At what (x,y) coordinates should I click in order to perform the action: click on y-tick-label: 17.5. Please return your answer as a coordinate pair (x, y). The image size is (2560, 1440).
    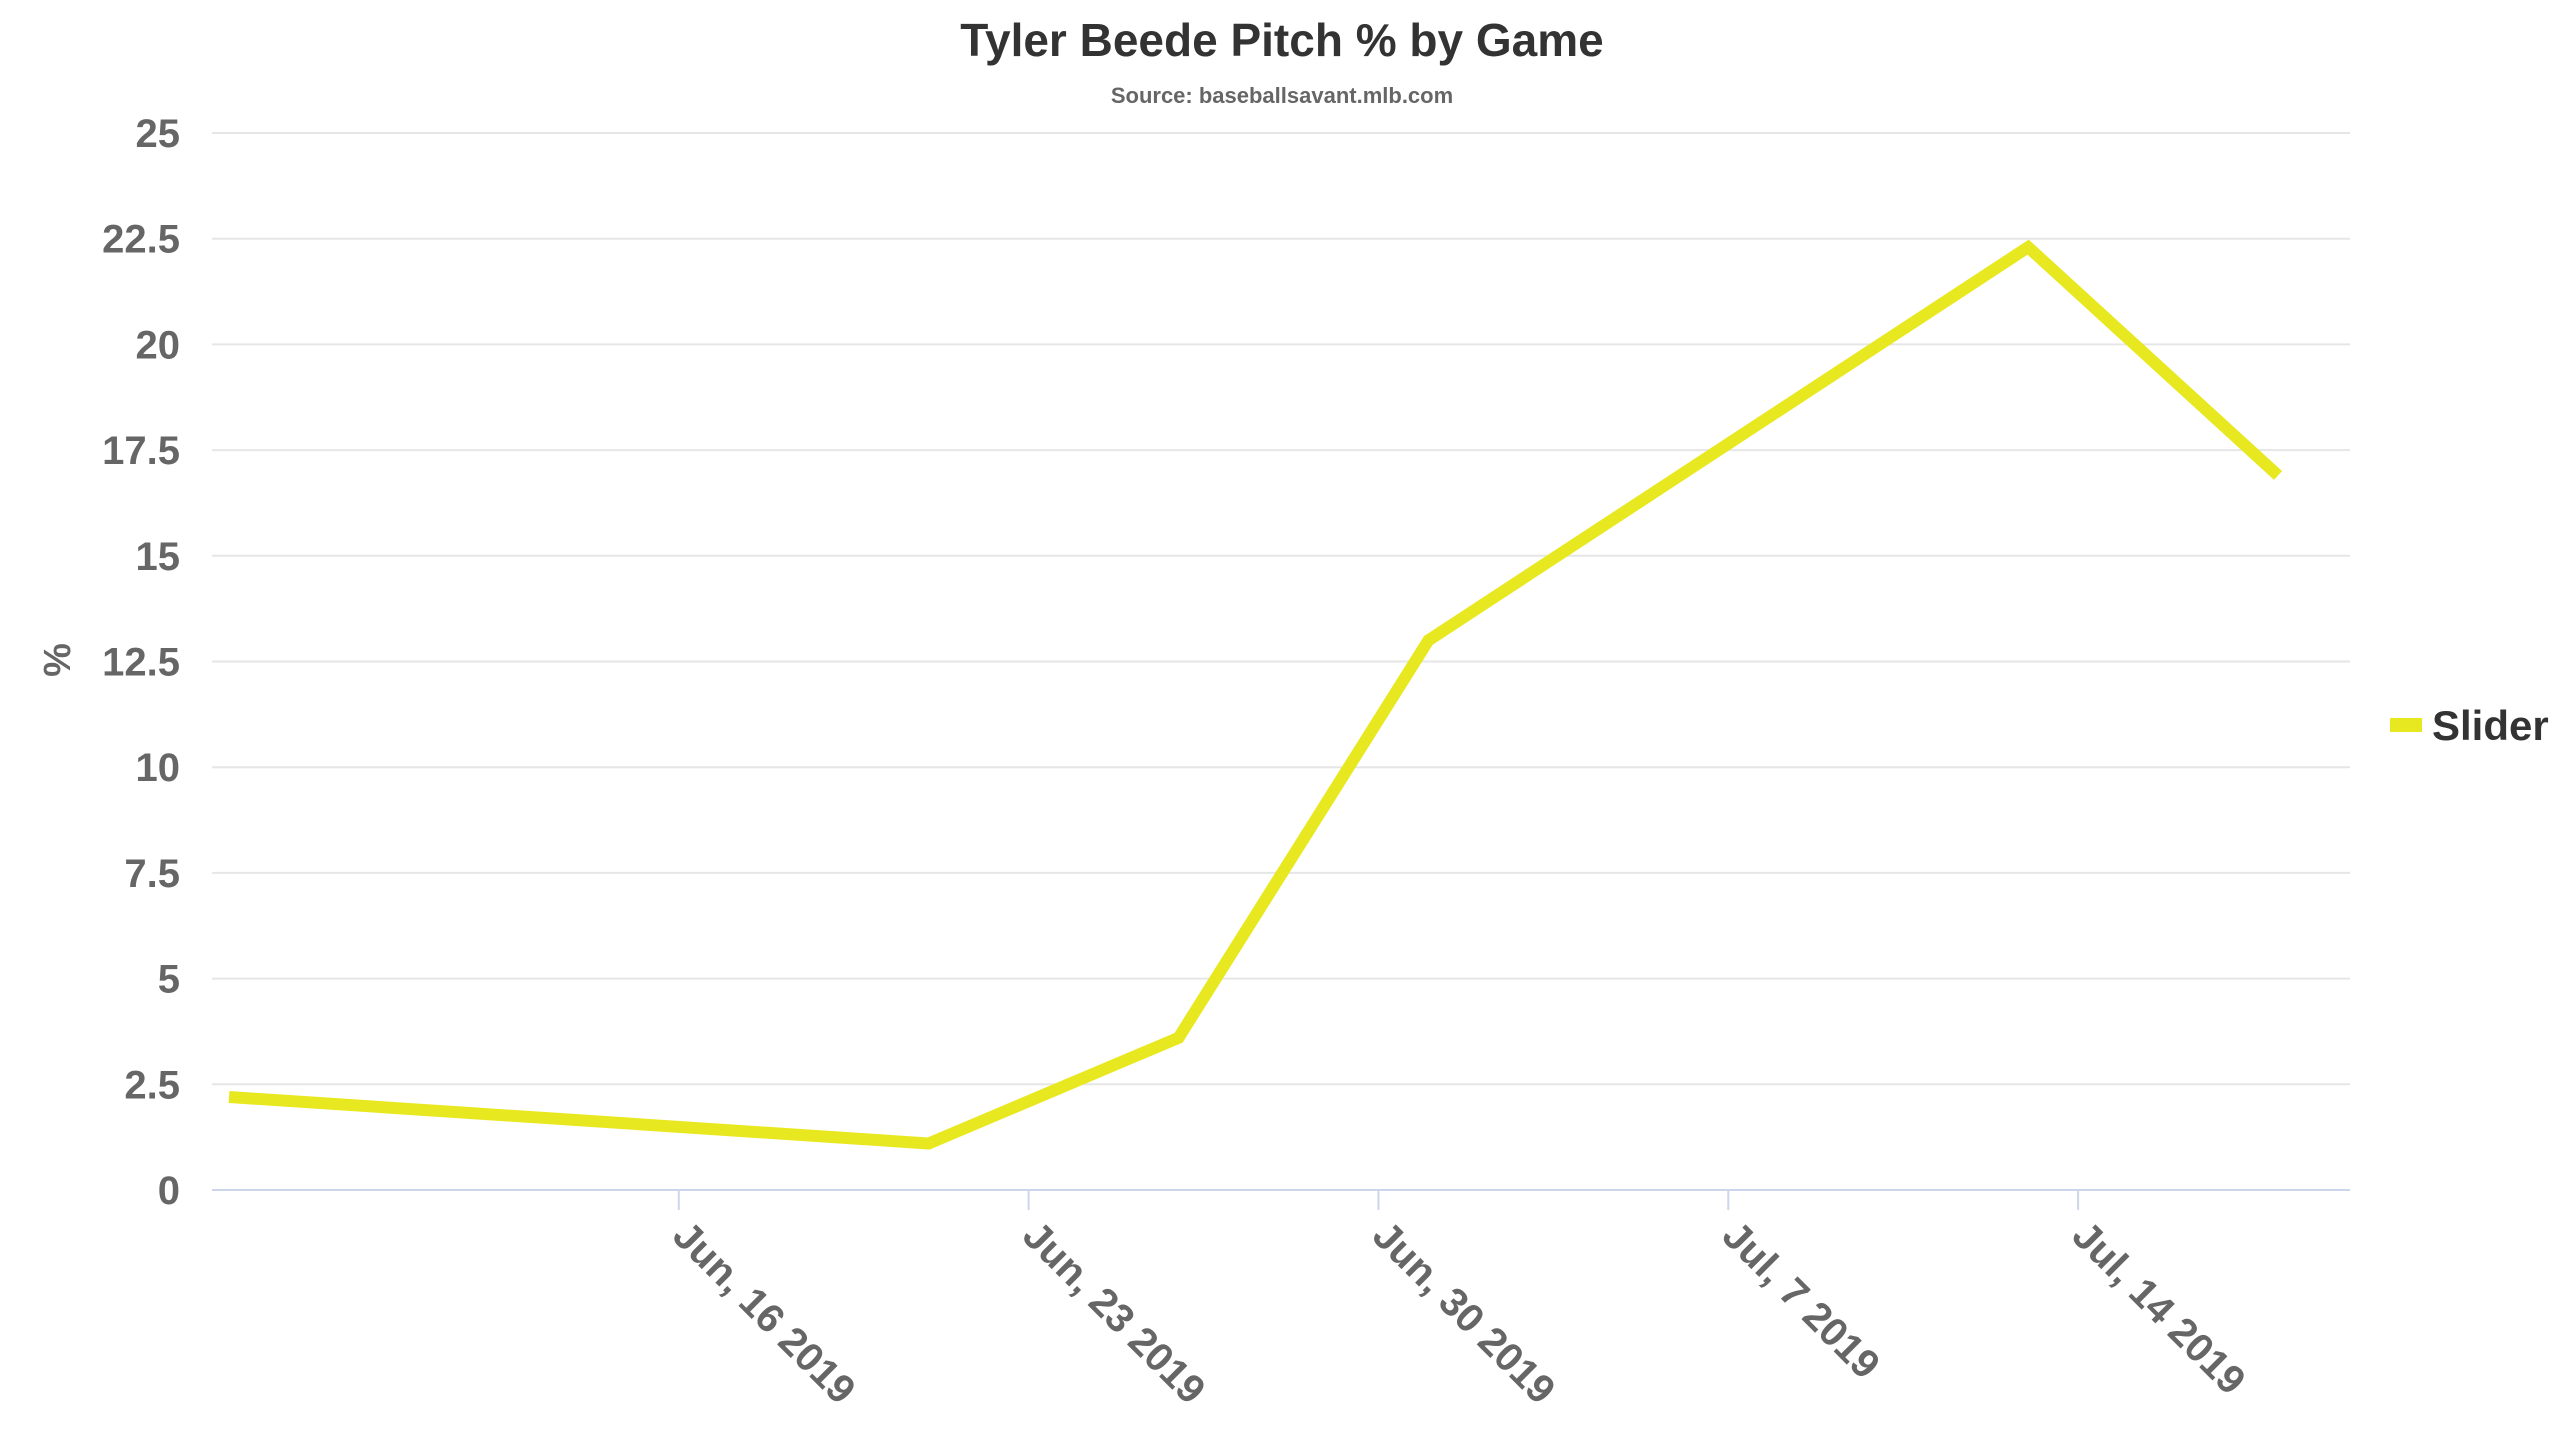
    Looking at the image, I should click on (141, 451).